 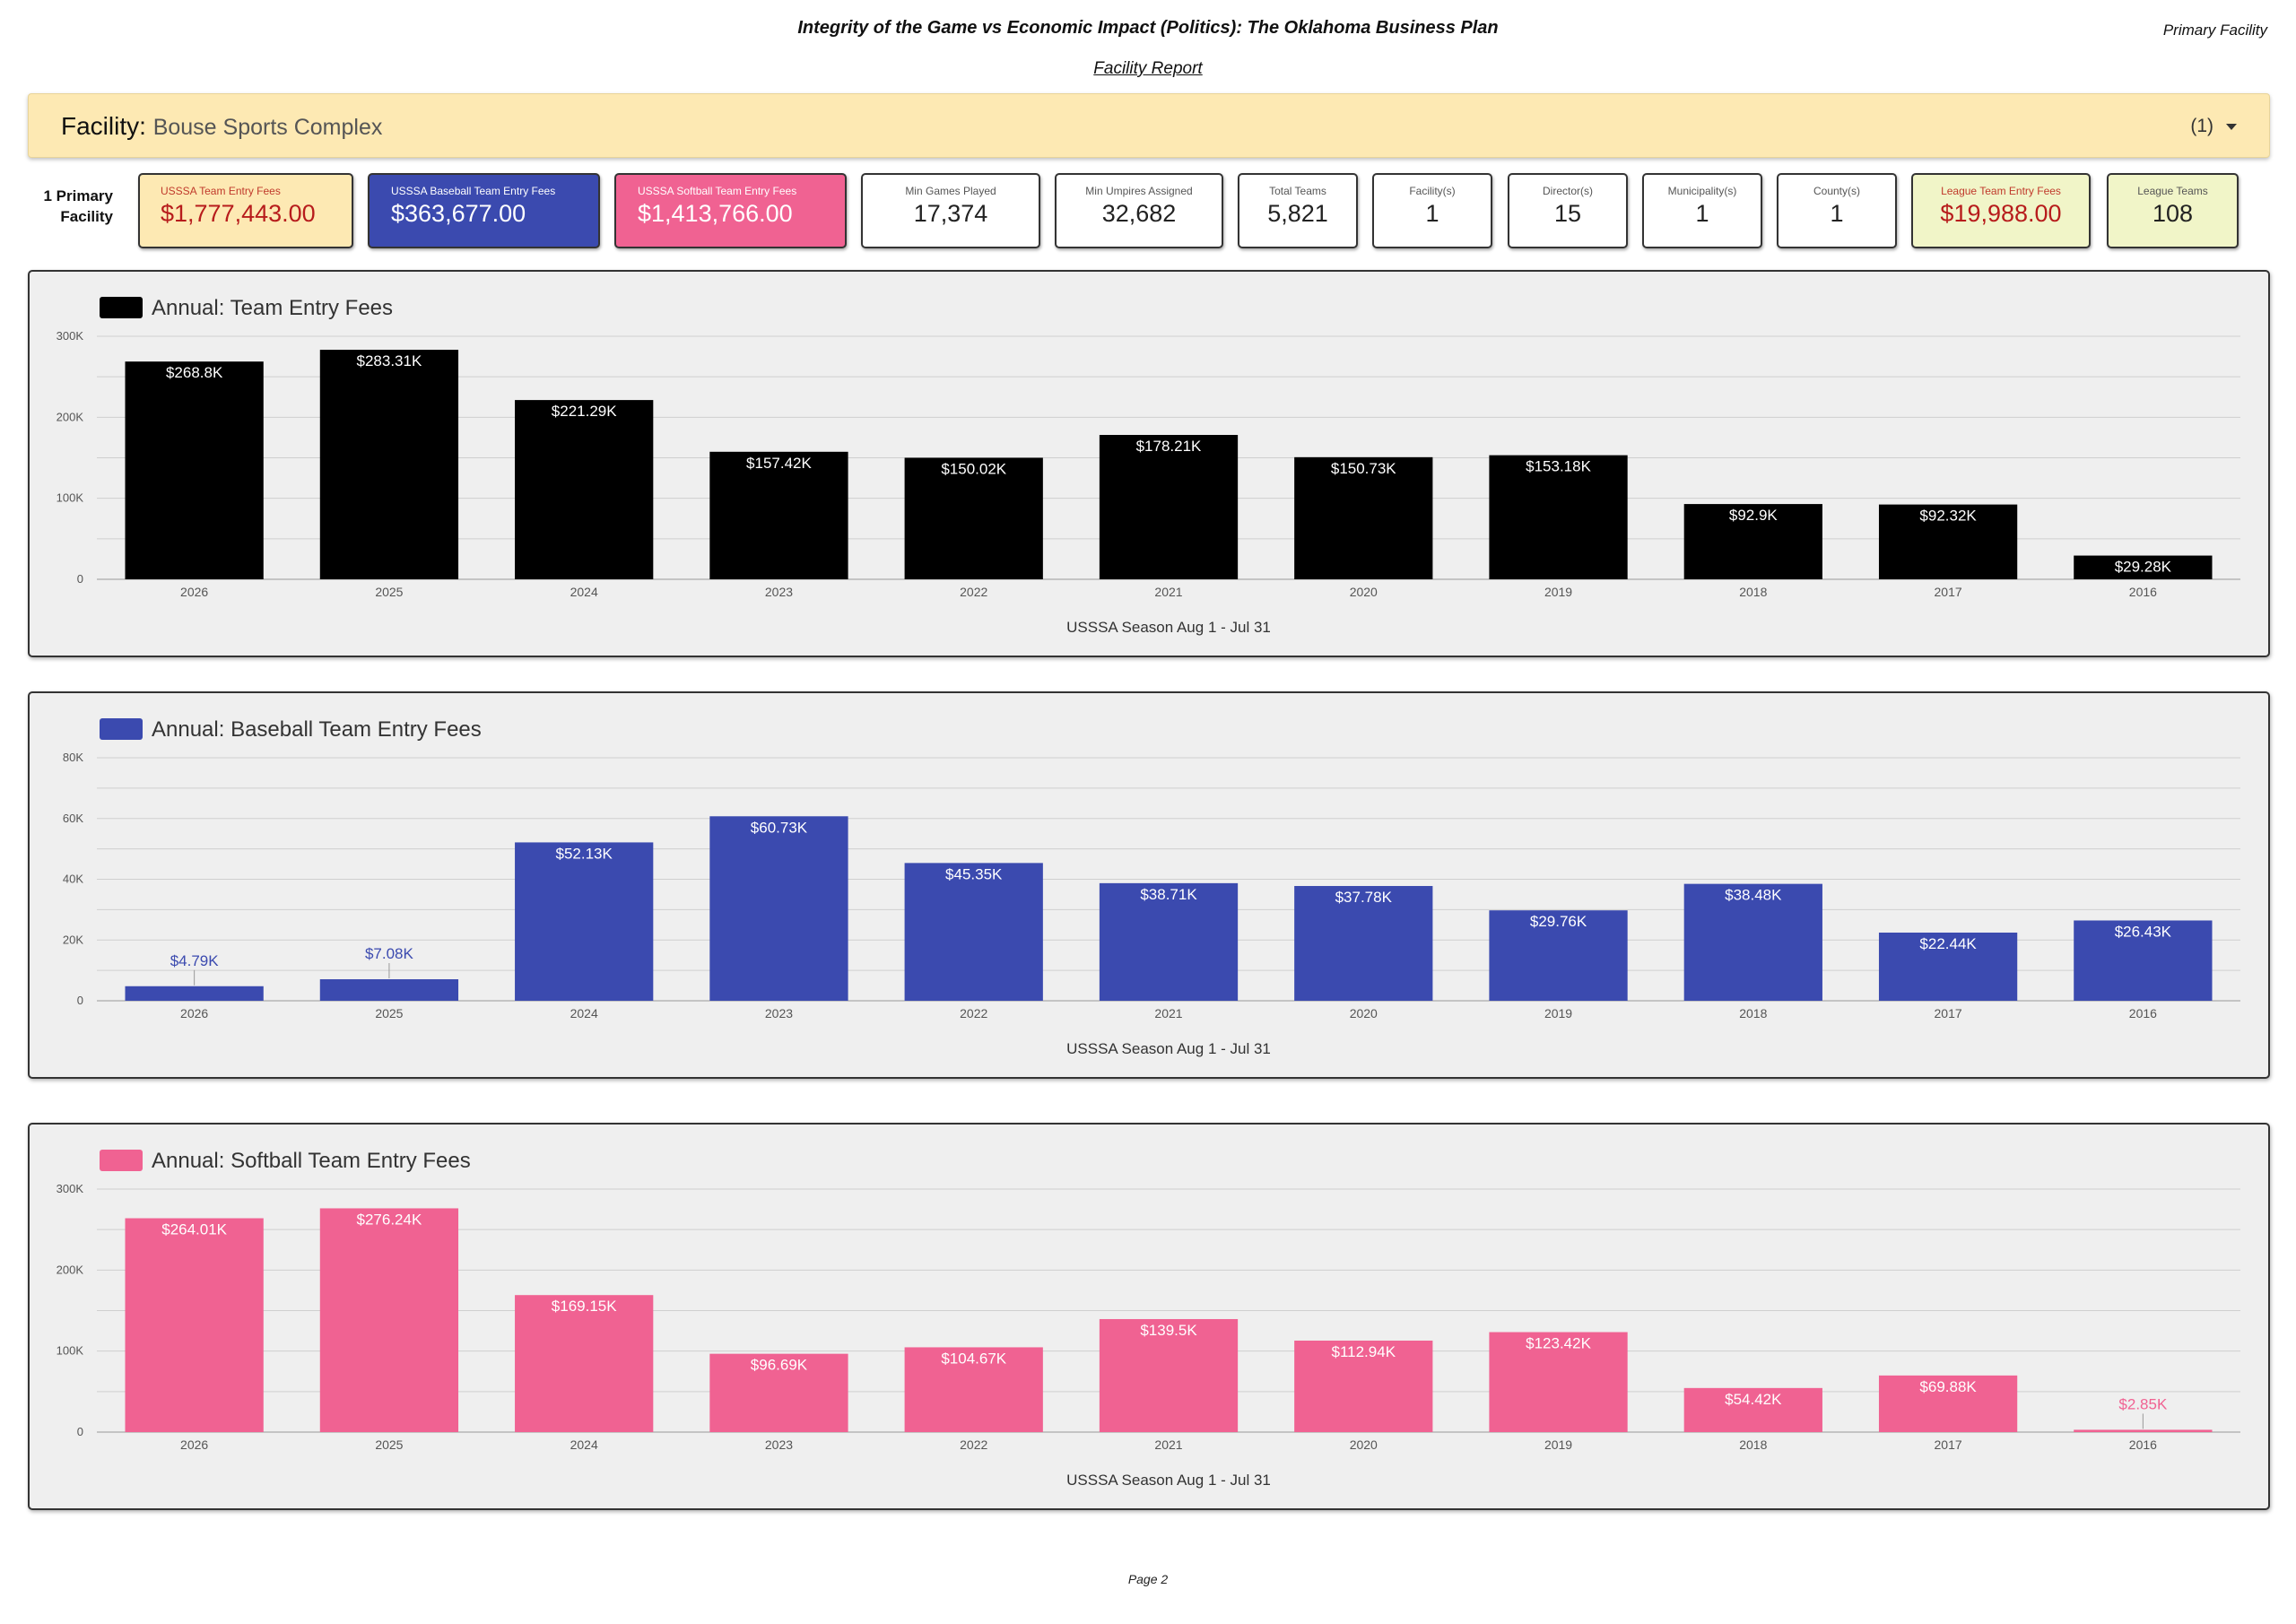 What do you see at coordinates (80, 1431) in the screenshot?
I see `y-tick-label: 0` at bounding box center [80, 1431].